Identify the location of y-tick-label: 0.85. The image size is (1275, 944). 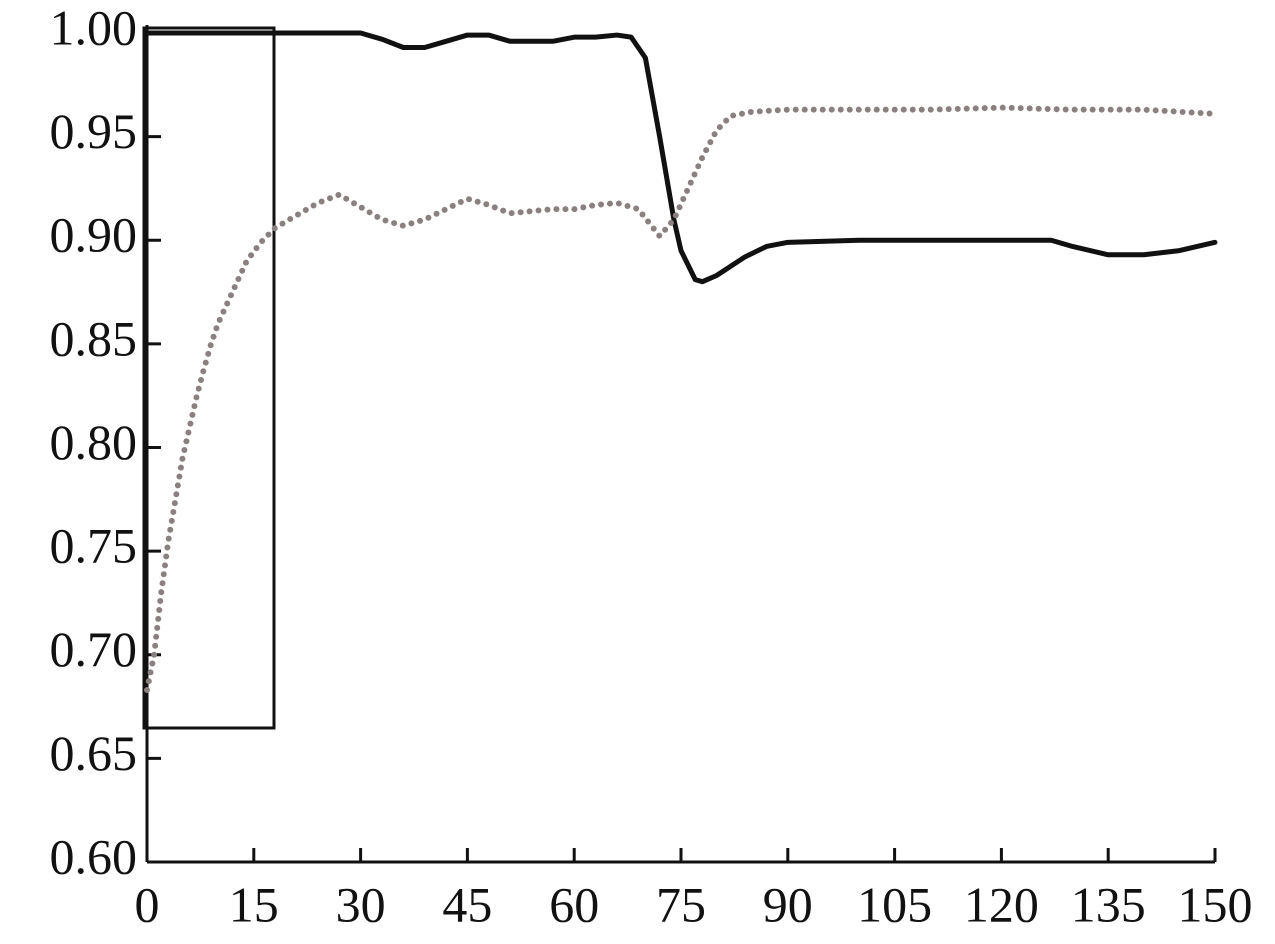
(94, 338).